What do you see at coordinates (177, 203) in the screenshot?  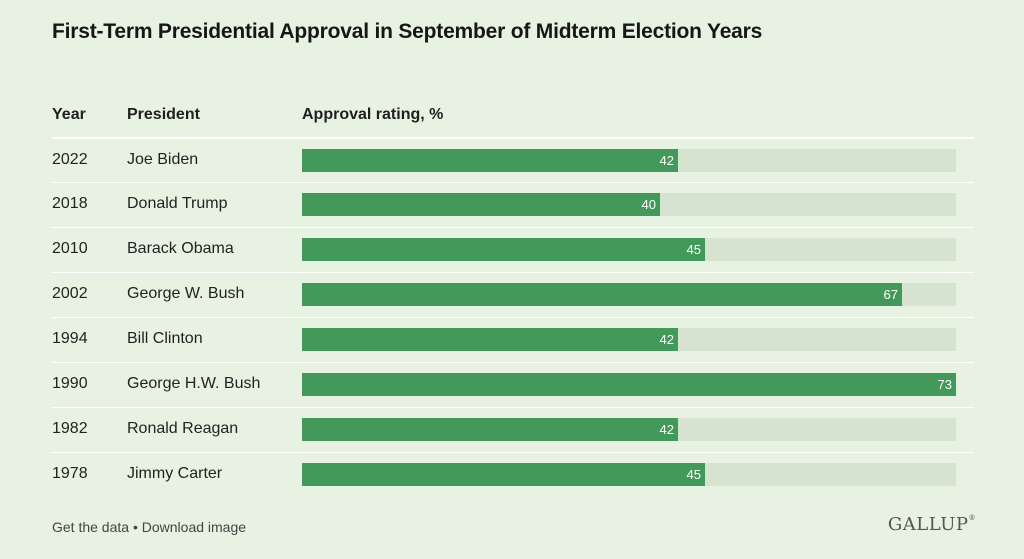 I see `president-label: Donald Trump` at bounding box center [177, 203].